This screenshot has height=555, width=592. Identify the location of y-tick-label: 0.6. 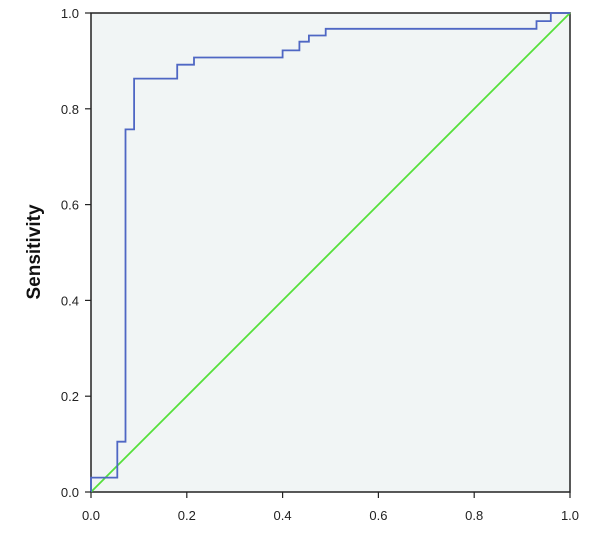
(70, 205).